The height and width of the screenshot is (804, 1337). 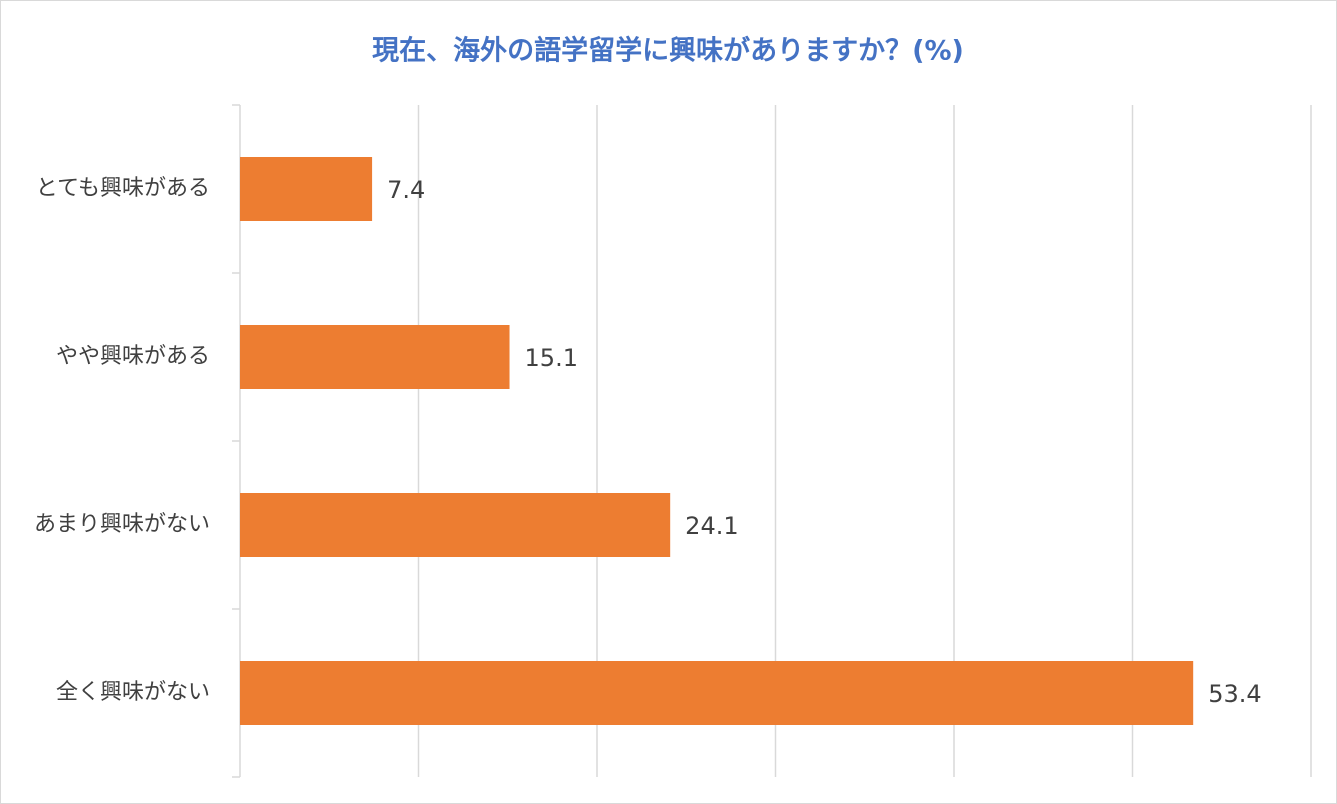 I want to click on chart-title: 現在、海外の語学留学に興味がありますか？(%), so click(x=668, y=51).